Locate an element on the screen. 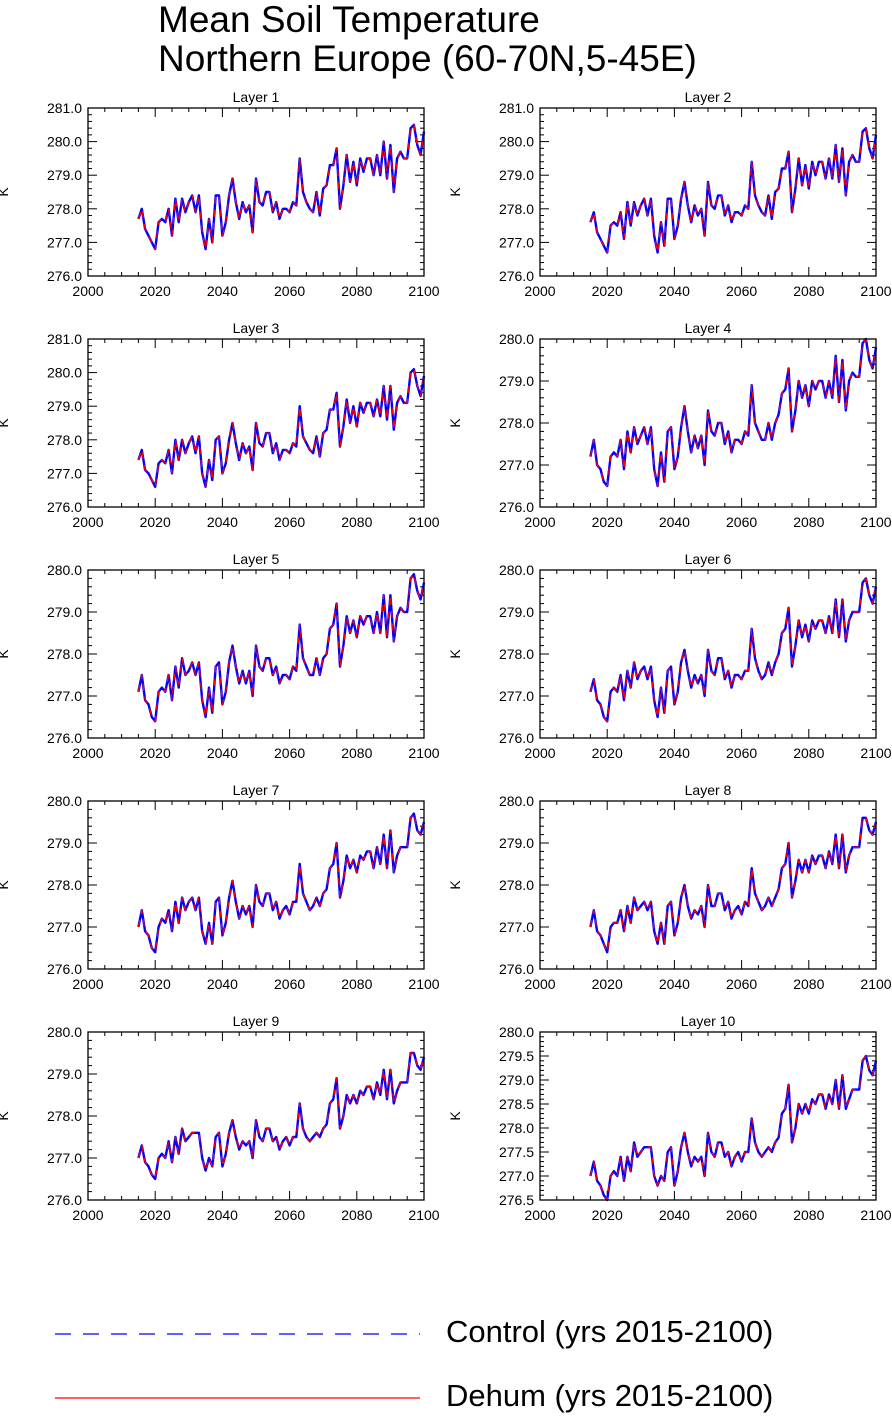 The height and width of the screenshot is (1418, 892). panel-title: Layer 8 is located at coordinates (708, 790).